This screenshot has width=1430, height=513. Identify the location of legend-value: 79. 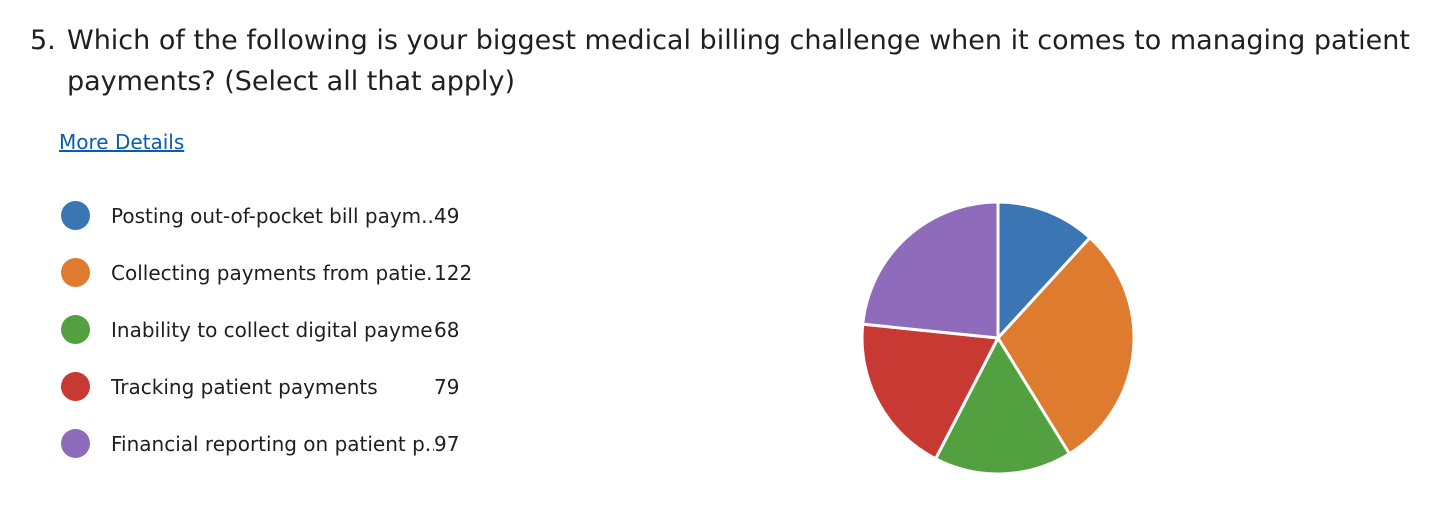
(447, 386).